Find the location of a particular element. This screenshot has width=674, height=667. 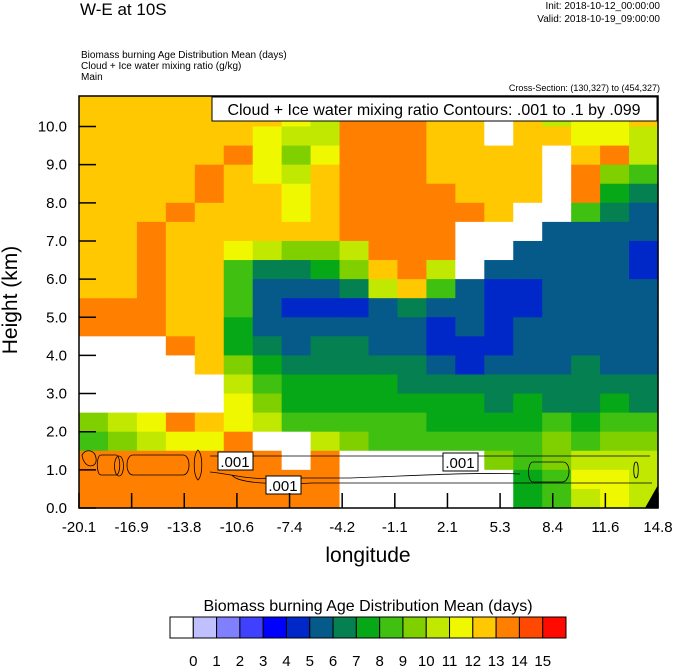

colorbar-label: 13 is located at coordinates (496, 660).